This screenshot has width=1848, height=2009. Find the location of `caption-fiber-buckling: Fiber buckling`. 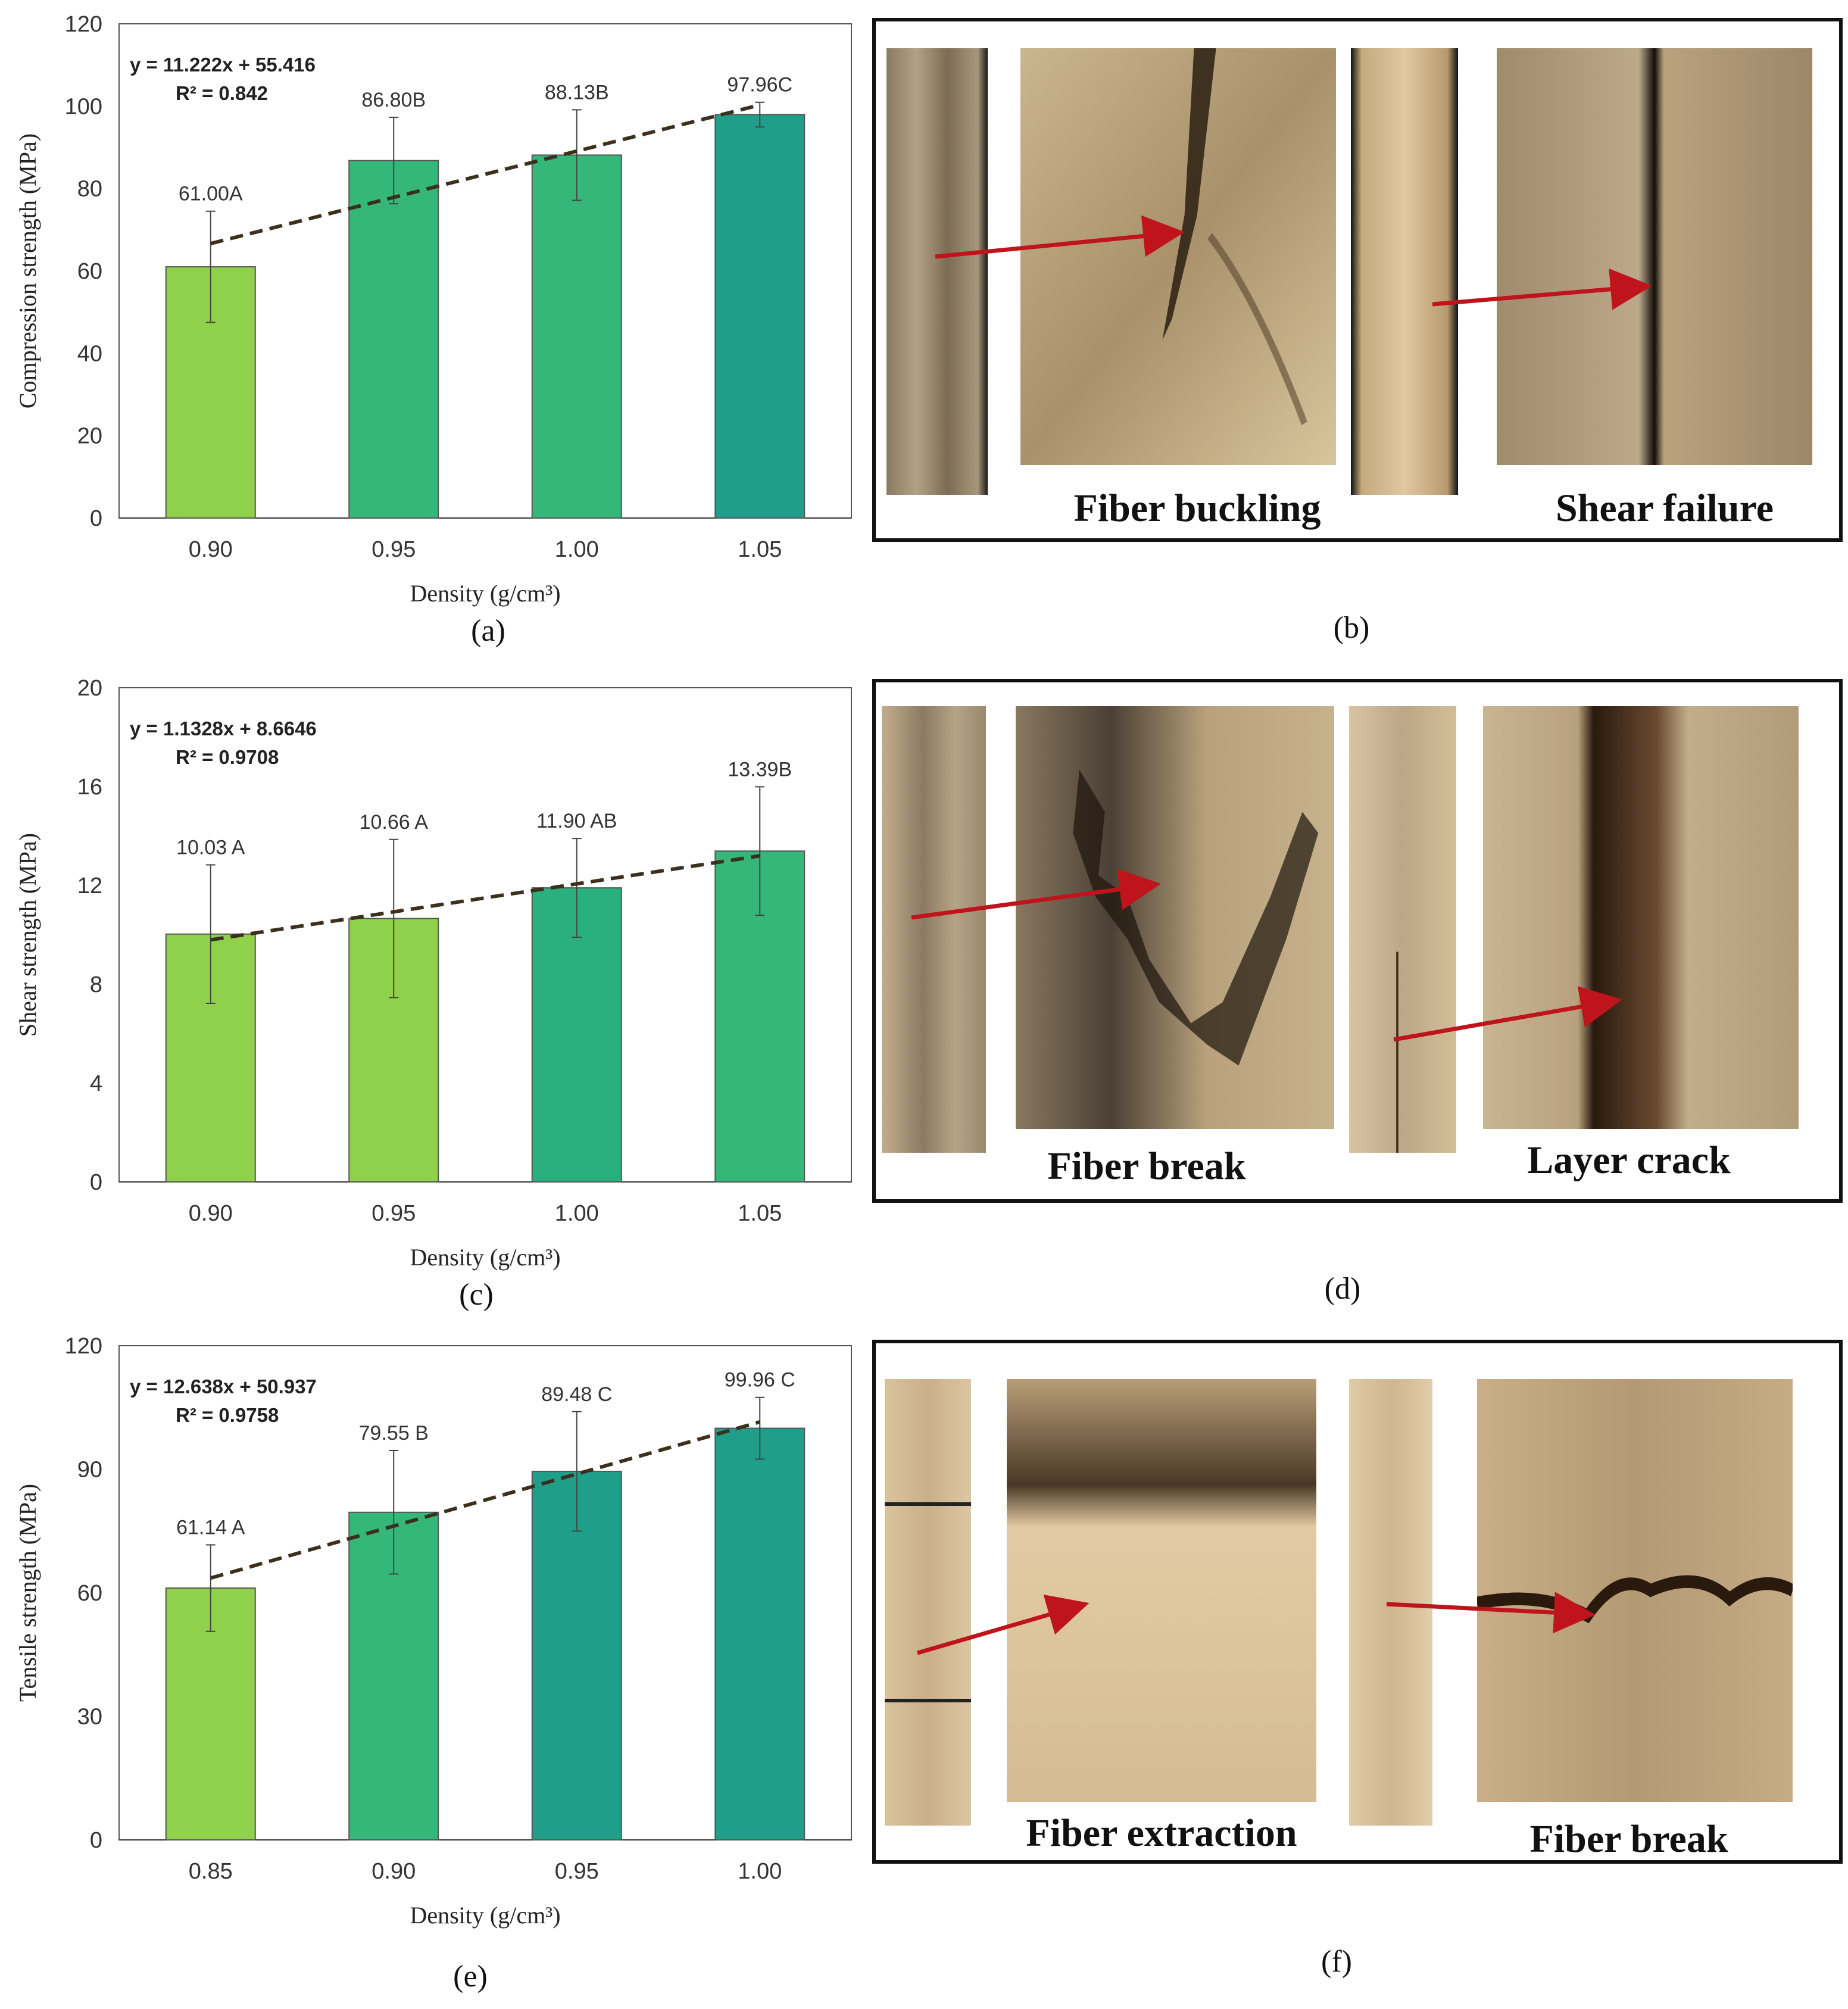

caption-fiber-buckling: Fiber buckling is located at coordinates (1197, 508).